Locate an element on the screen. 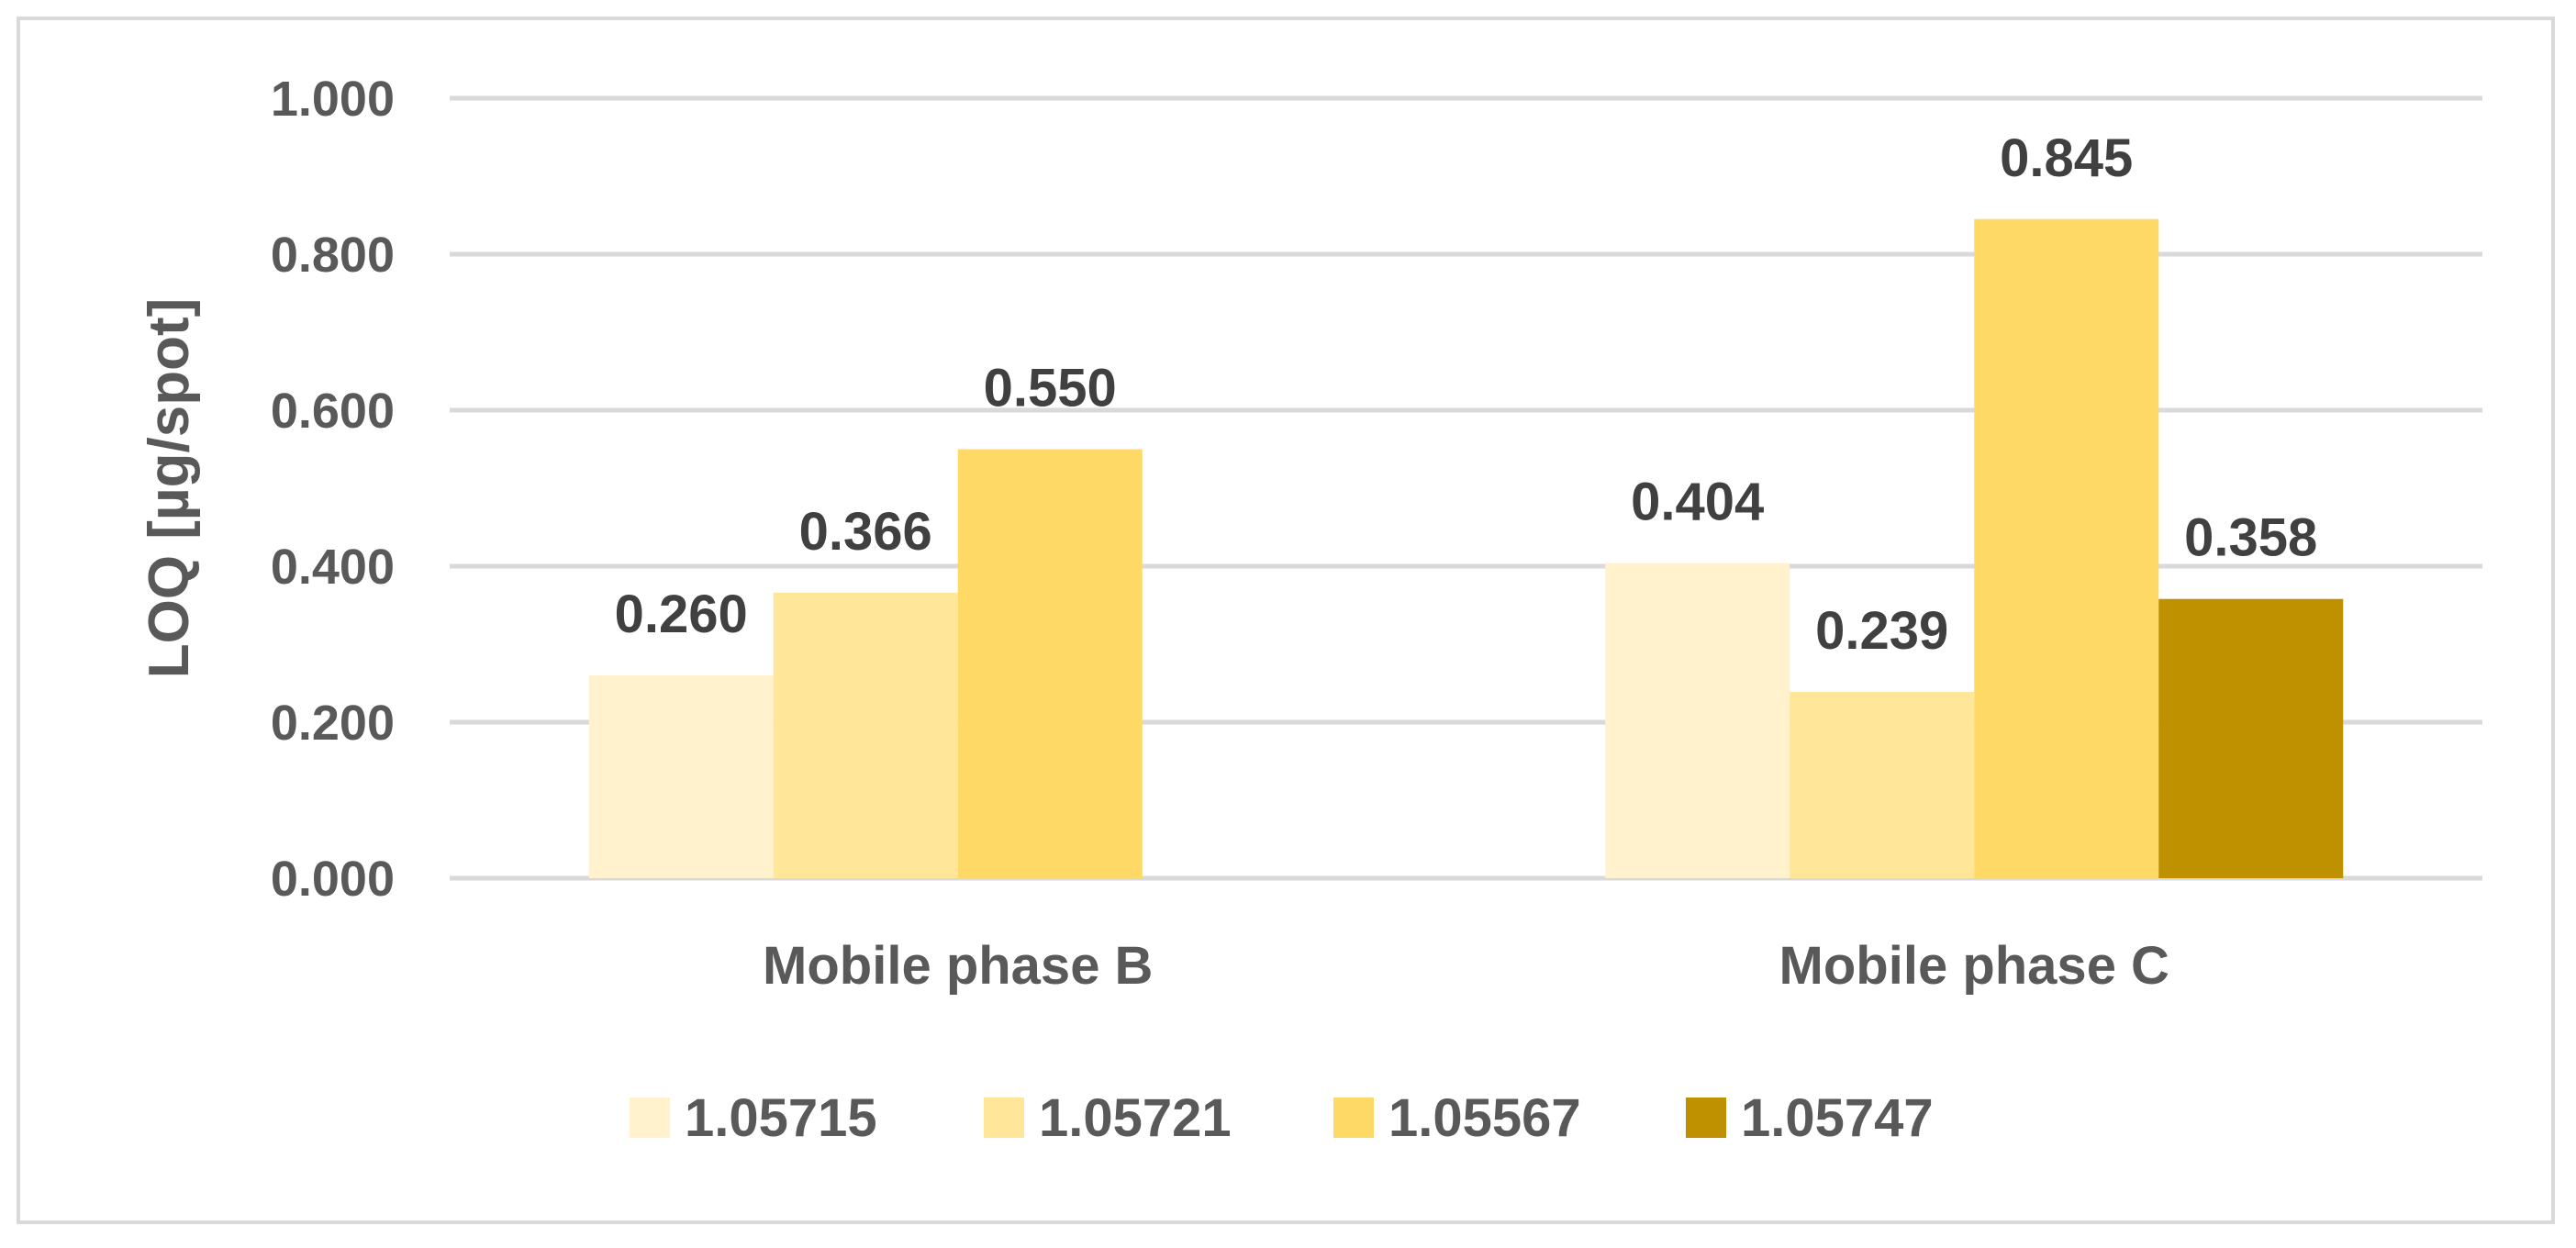 The image size is (2576, 1248). data-label: 0.239 is located at coordinates (1882, 631).